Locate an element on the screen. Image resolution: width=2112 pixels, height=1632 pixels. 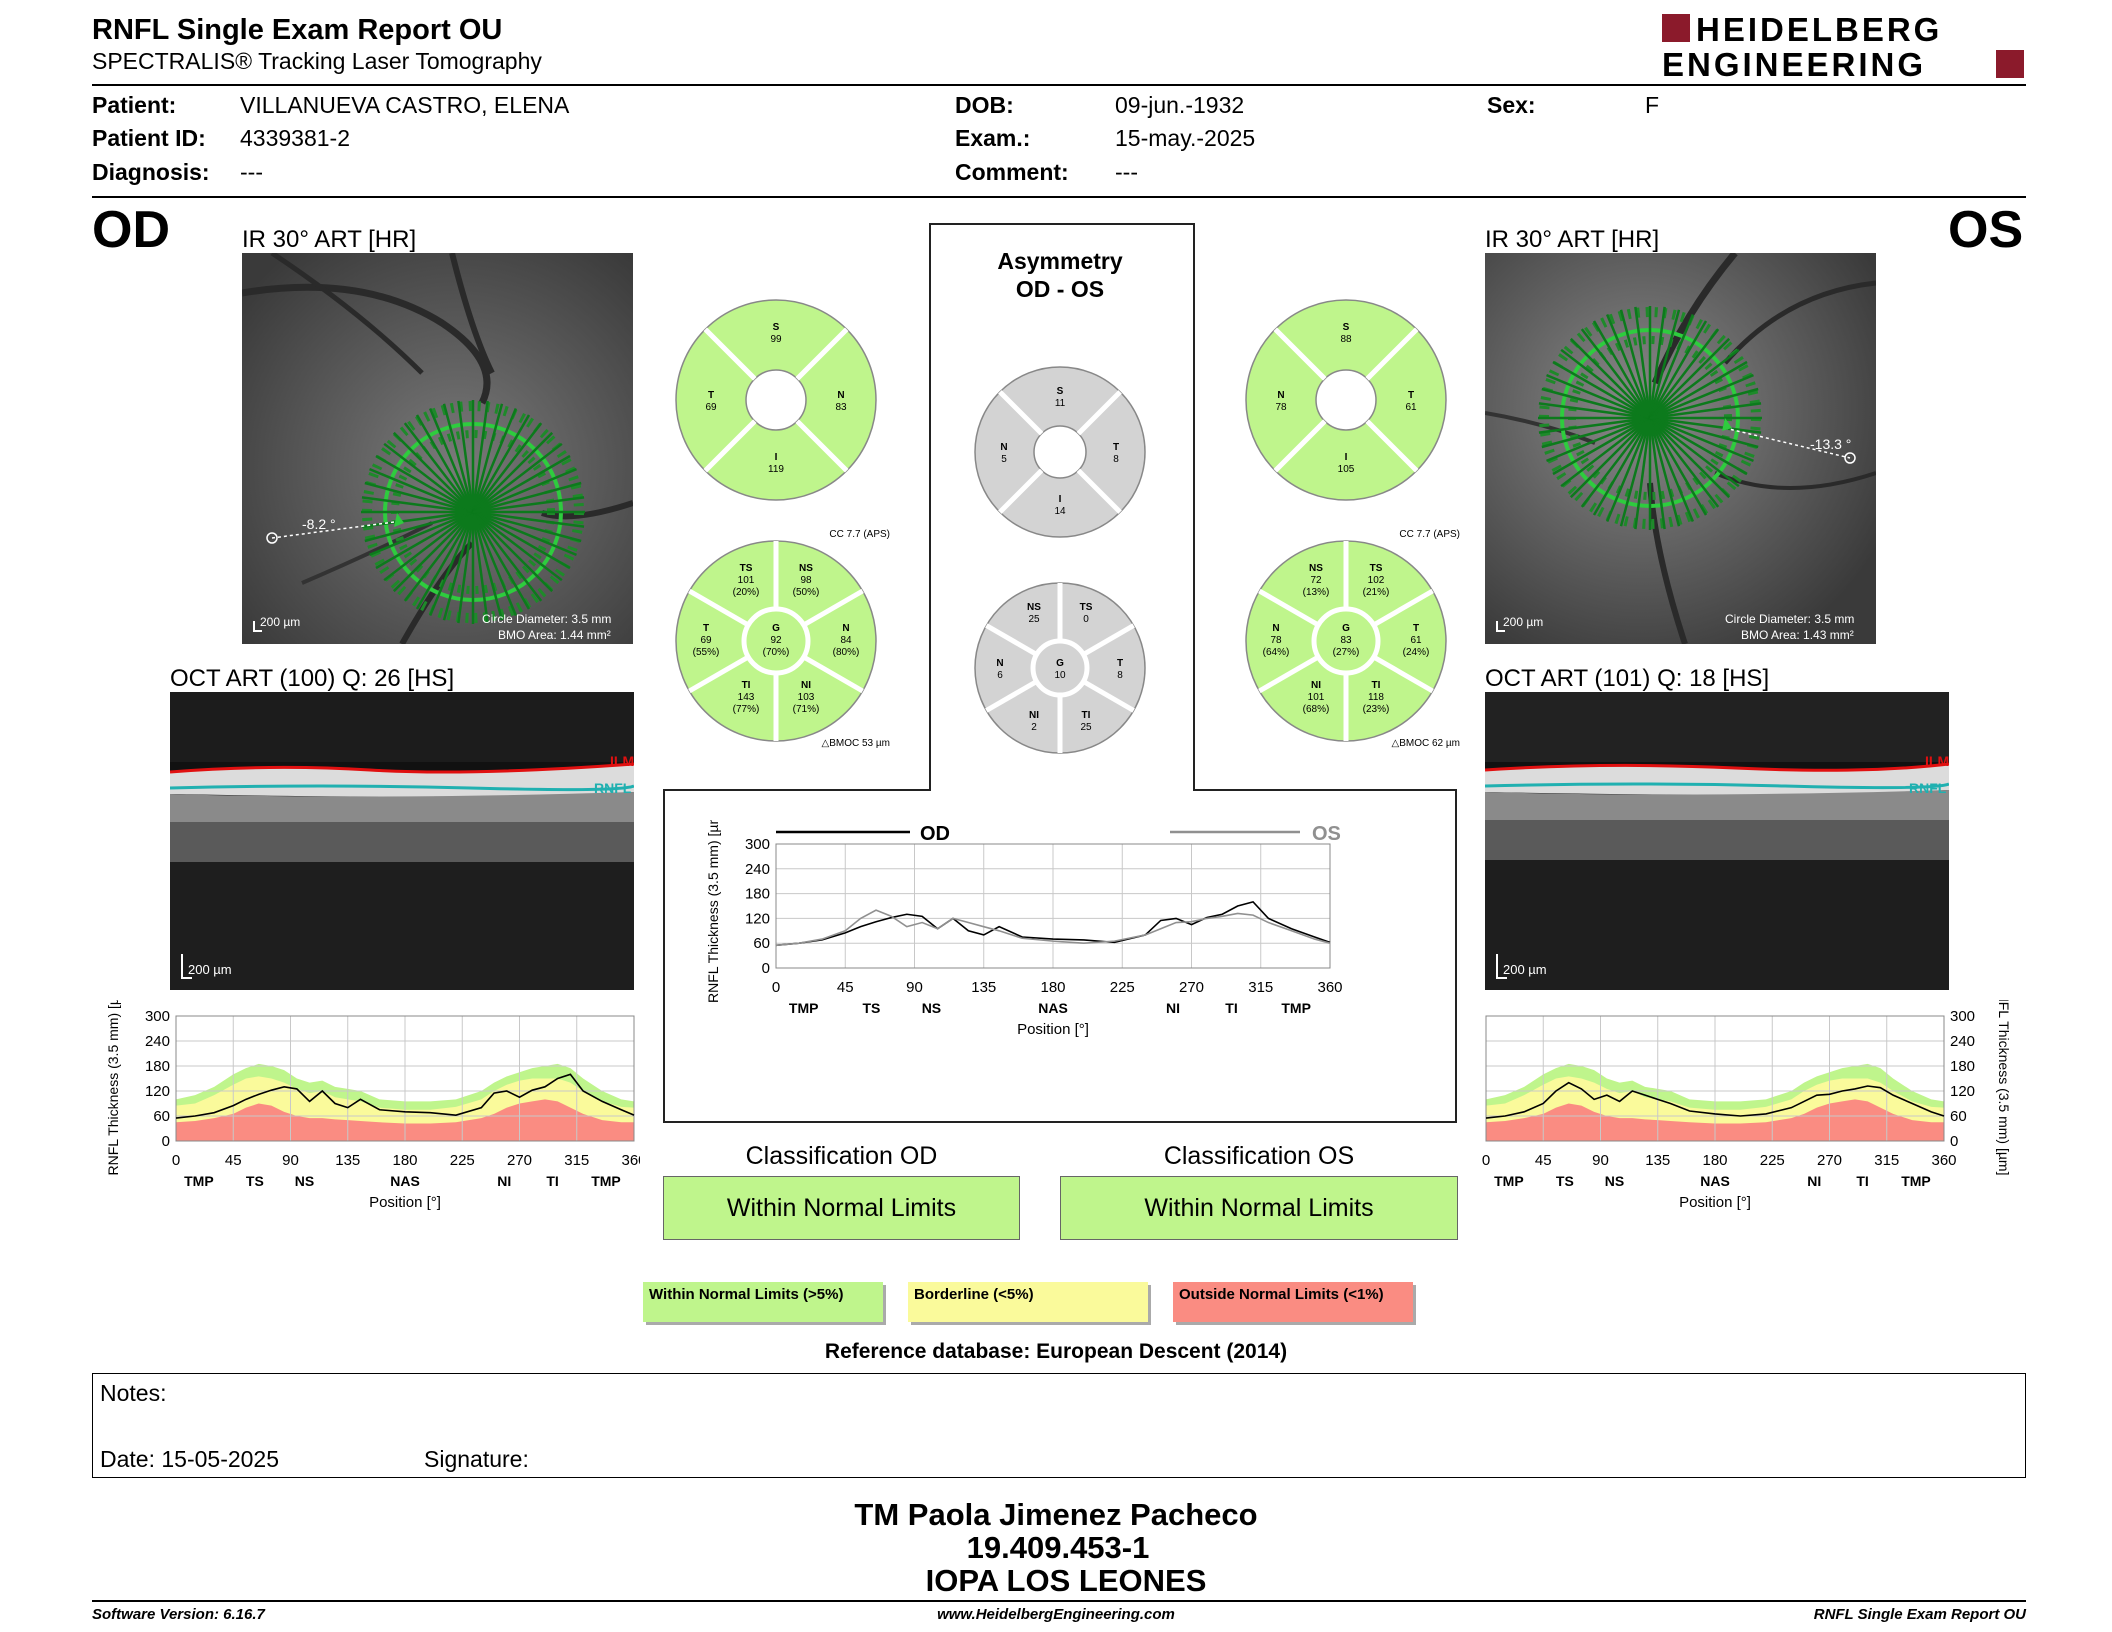
legend-wnl: Within Normal Limits (>5%) is located at coordinates (763, 1302).